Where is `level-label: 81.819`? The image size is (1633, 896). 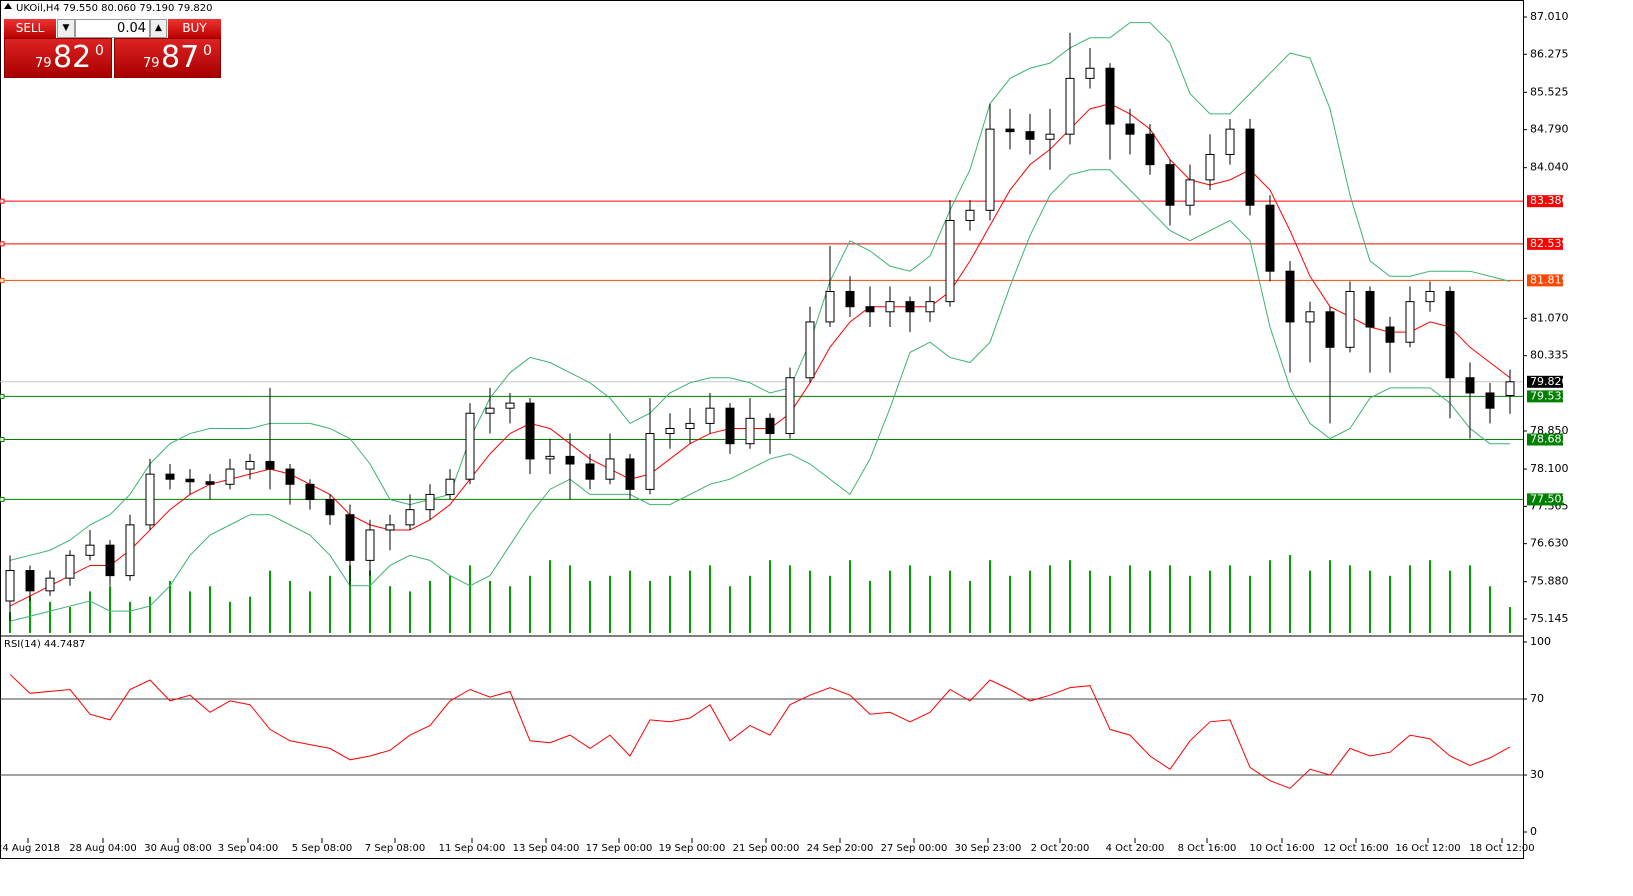 level-label: 81.819 is located at coordinates (1549, 279).